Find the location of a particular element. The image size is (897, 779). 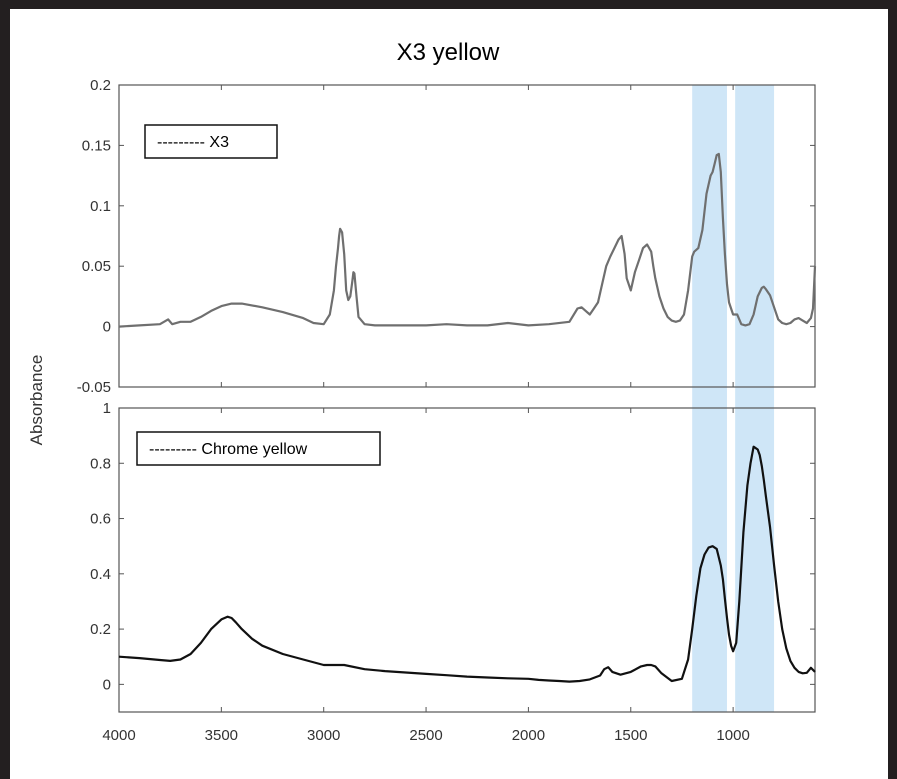

y-tick-label-2-0: 1 is located at coordinates (107, 408).